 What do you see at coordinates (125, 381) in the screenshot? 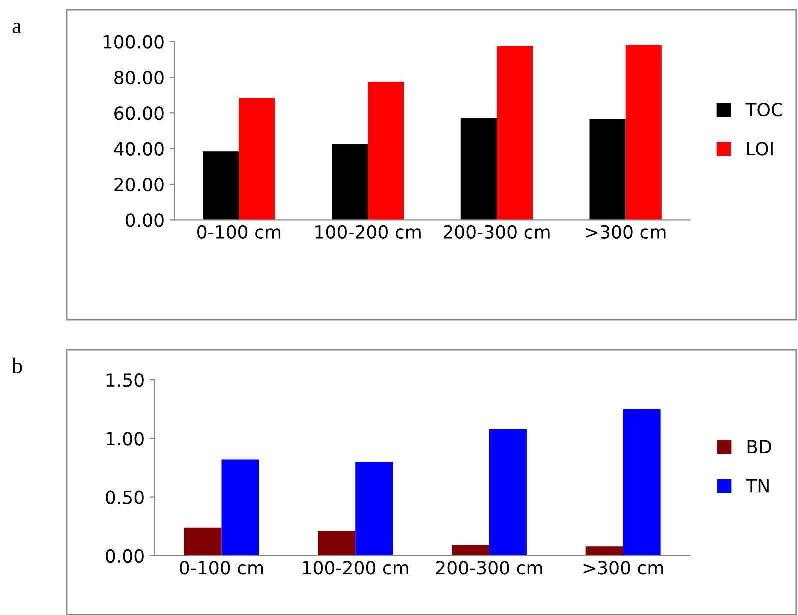
I see `y-tick-label: 1.50` at bounding box center [125, 381].